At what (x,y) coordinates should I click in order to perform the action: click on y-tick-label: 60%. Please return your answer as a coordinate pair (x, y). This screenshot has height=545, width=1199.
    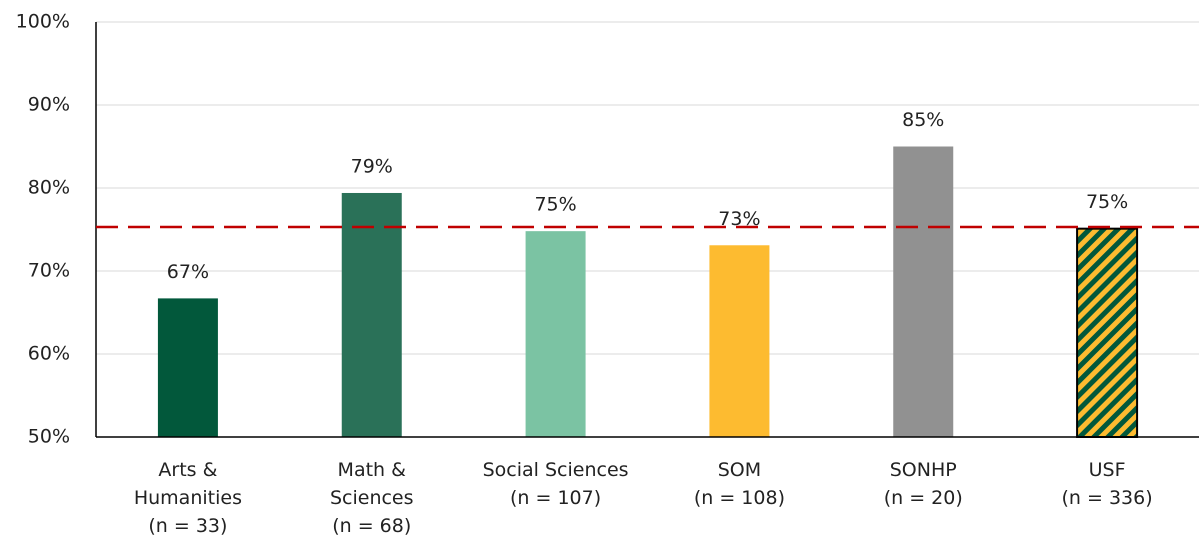
    Looking at the image, I should click on (49, 354).